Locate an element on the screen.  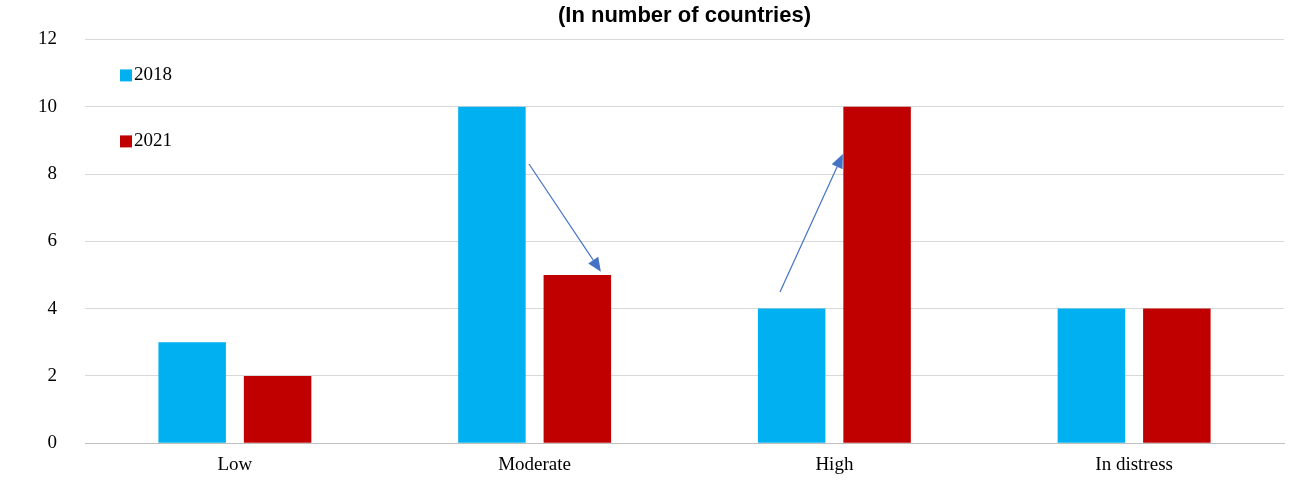
x-tick-label: In distress is located at coordinates (1134, 463).